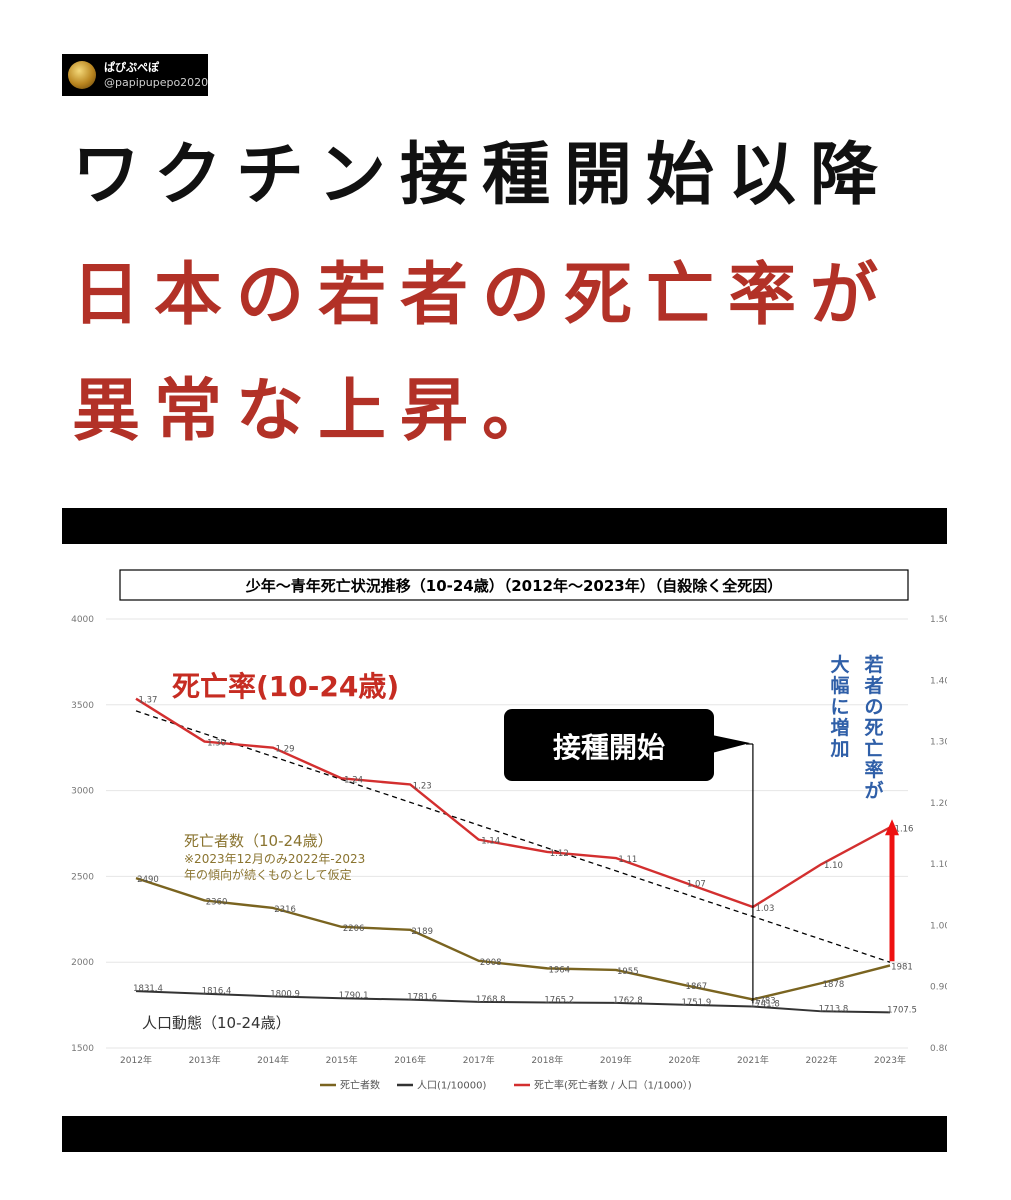 This screenshot has width=1011, height=1200. I want to click on x-tick-label: 2017年, so click(479, 1060).